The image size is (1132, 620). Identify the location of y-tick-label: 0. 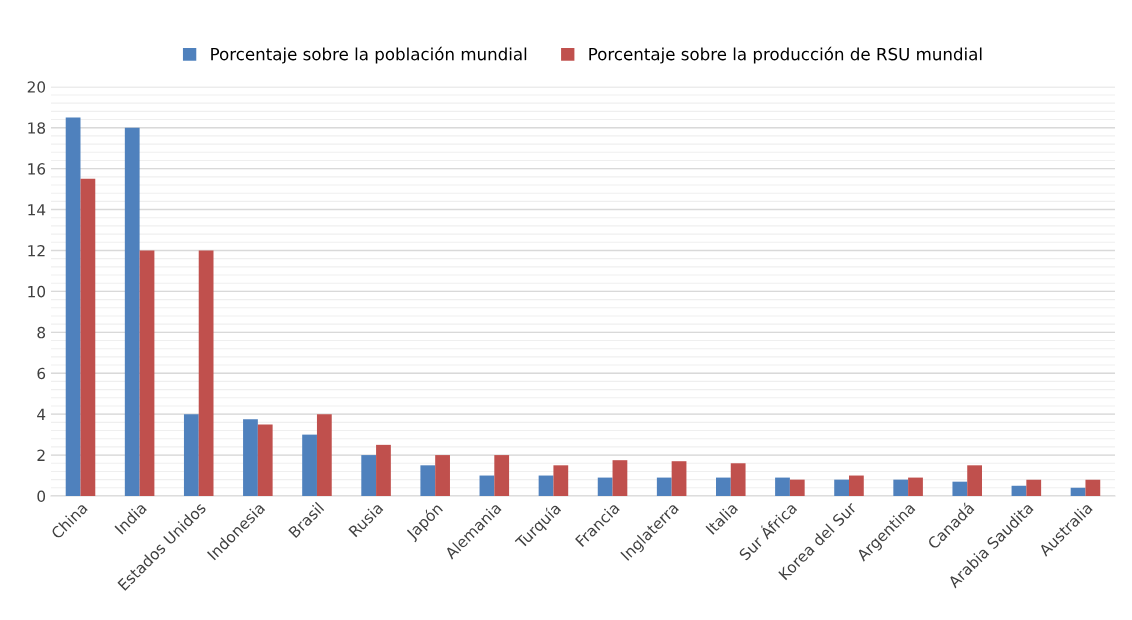
(41, 496).